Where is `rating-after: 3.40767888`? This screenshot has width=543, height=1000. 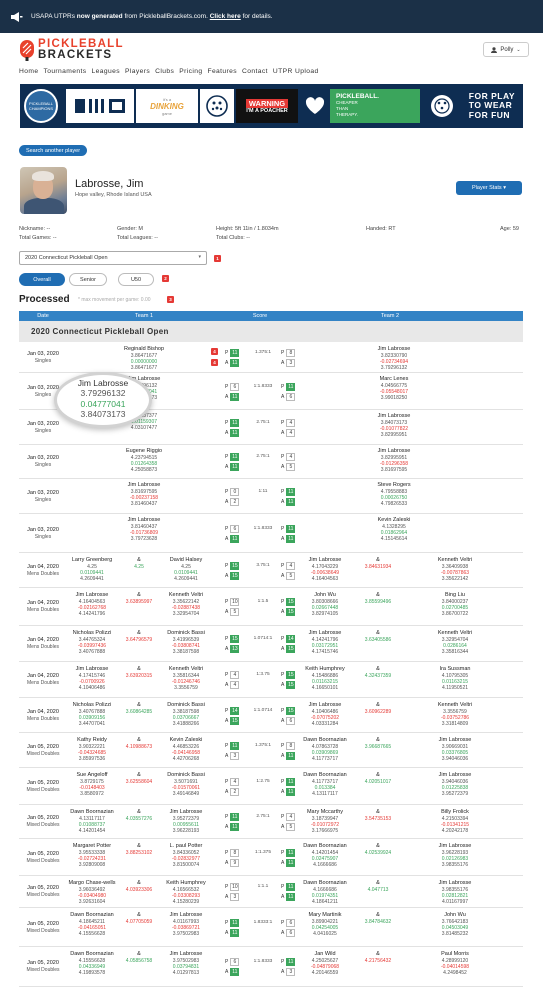
rating-after: 3.40767888 is located at coordinates (92, 652).